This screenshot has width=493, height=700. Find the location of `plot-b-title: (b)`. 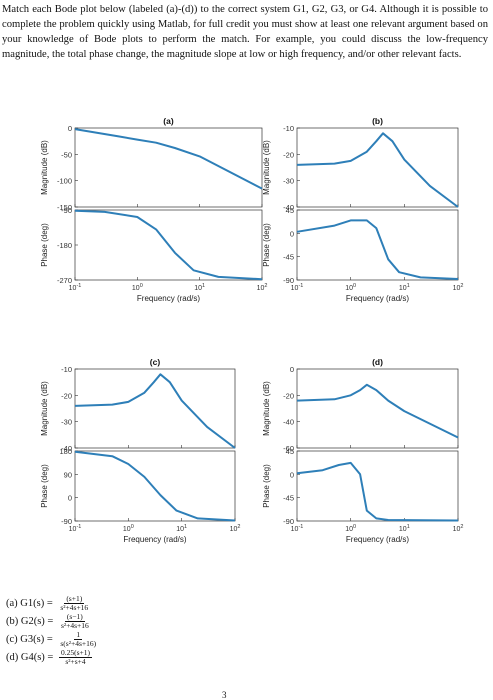

plot-b-title: (b) is located at coordinates (377, 121).